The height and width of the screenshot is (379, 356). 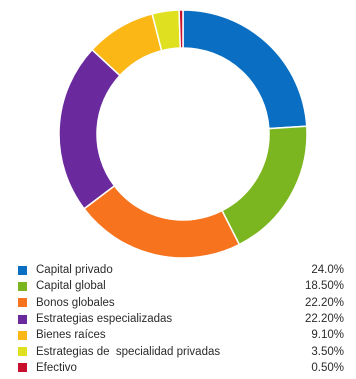 I want to click on legend-item-bienes-raices: Bienes raíces 9.10%, so click(x=181, y=335).